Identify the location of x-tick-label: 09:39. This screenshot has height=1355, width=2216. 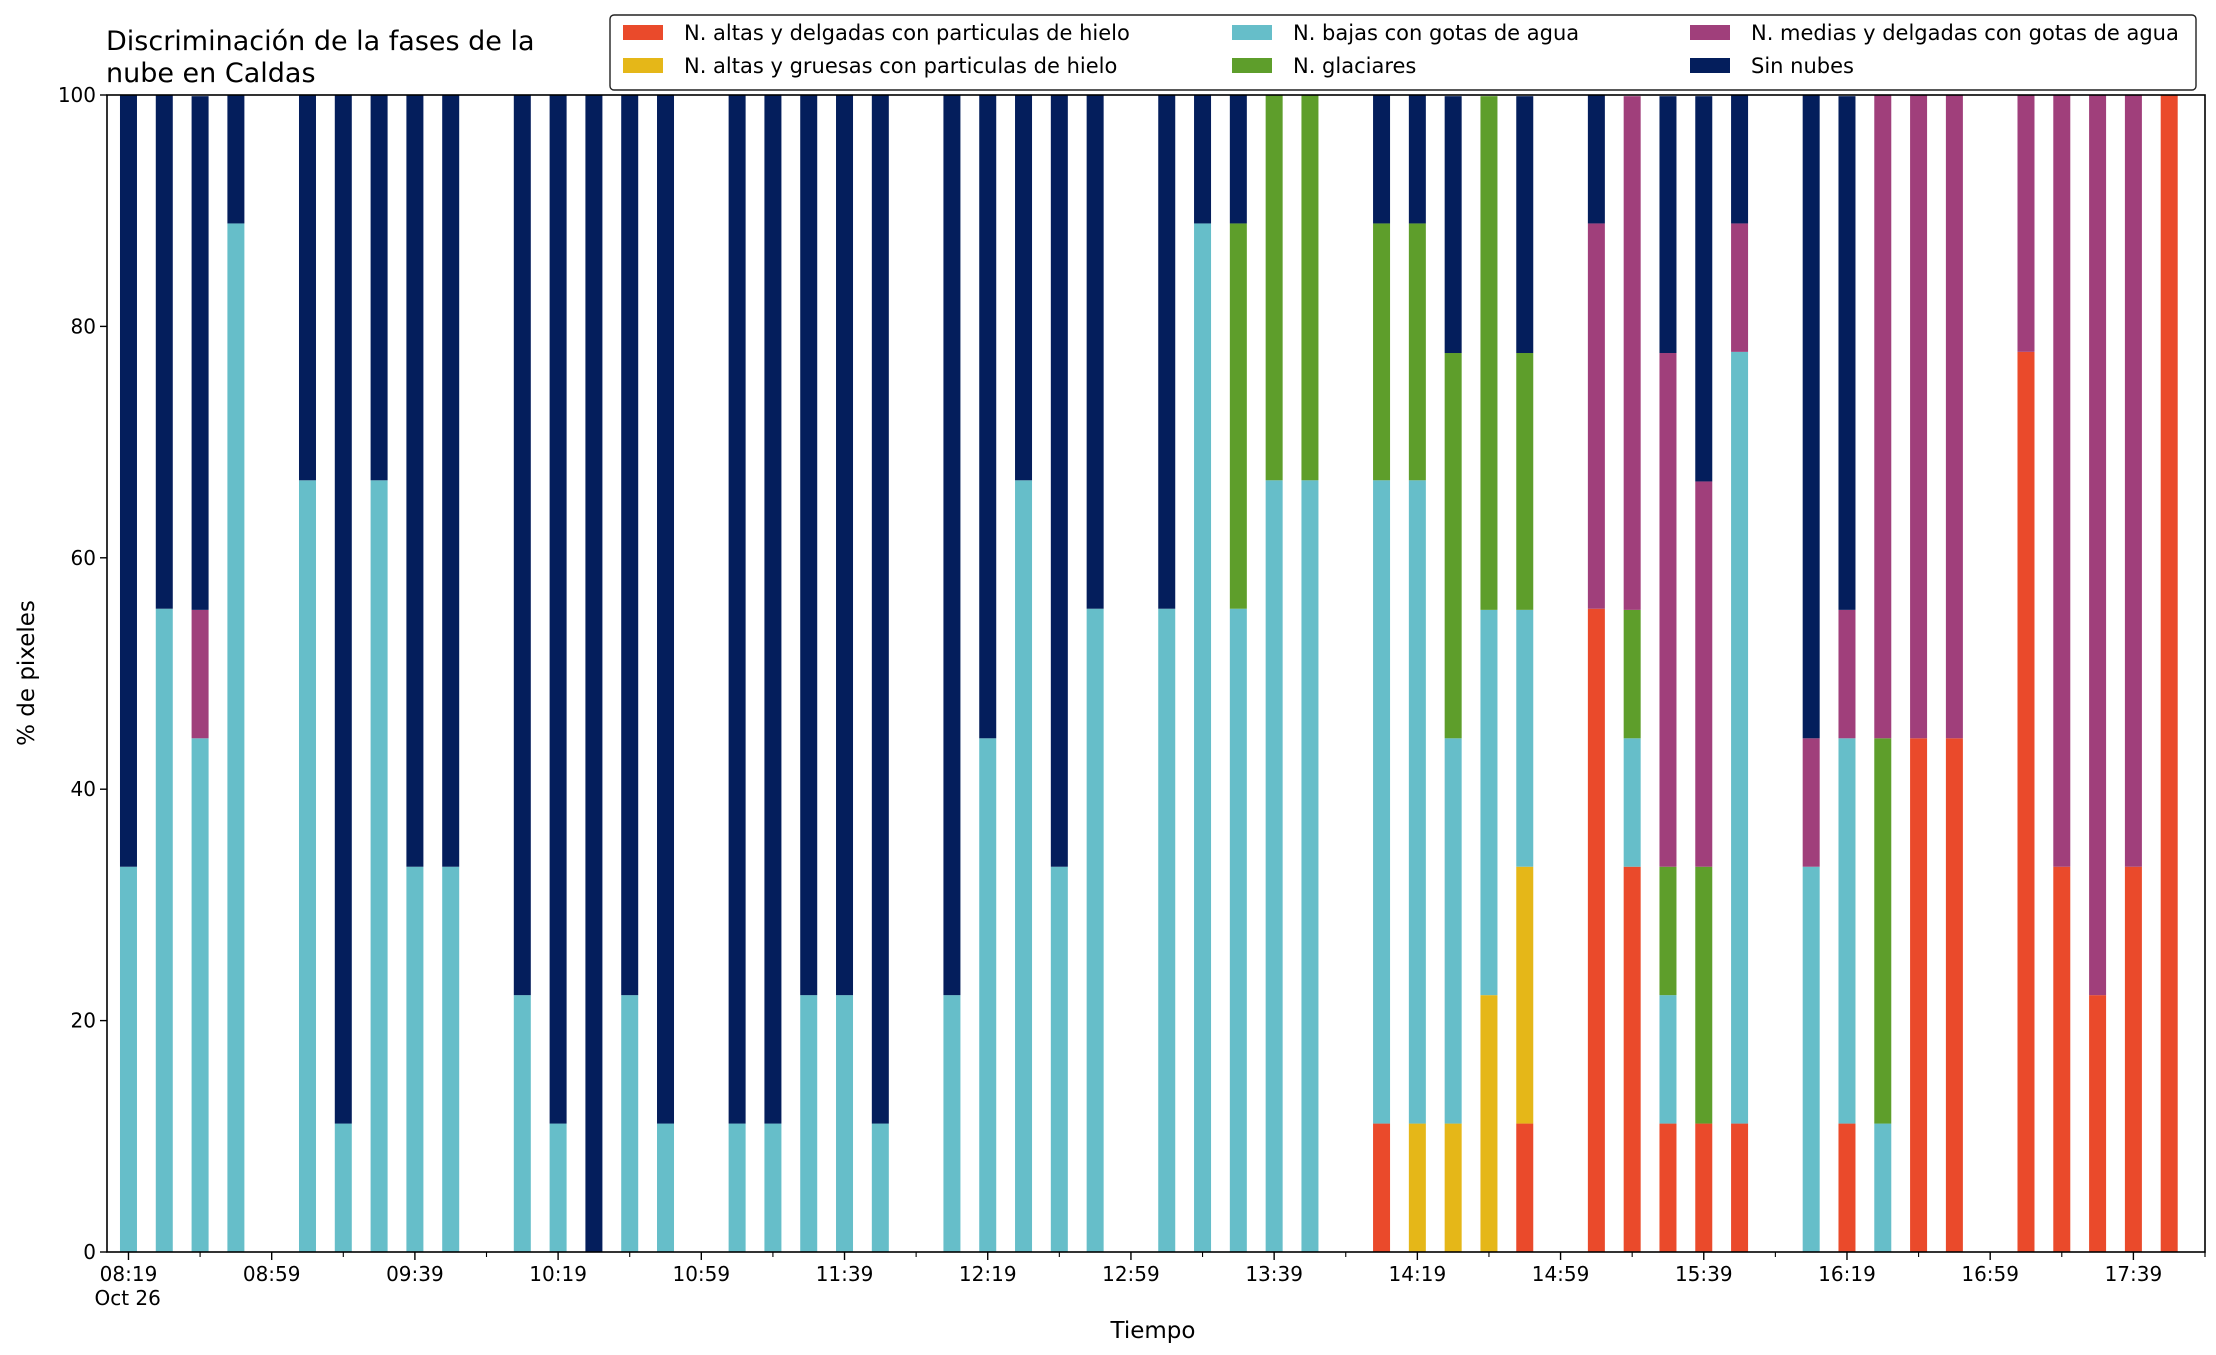
(415, 1274).